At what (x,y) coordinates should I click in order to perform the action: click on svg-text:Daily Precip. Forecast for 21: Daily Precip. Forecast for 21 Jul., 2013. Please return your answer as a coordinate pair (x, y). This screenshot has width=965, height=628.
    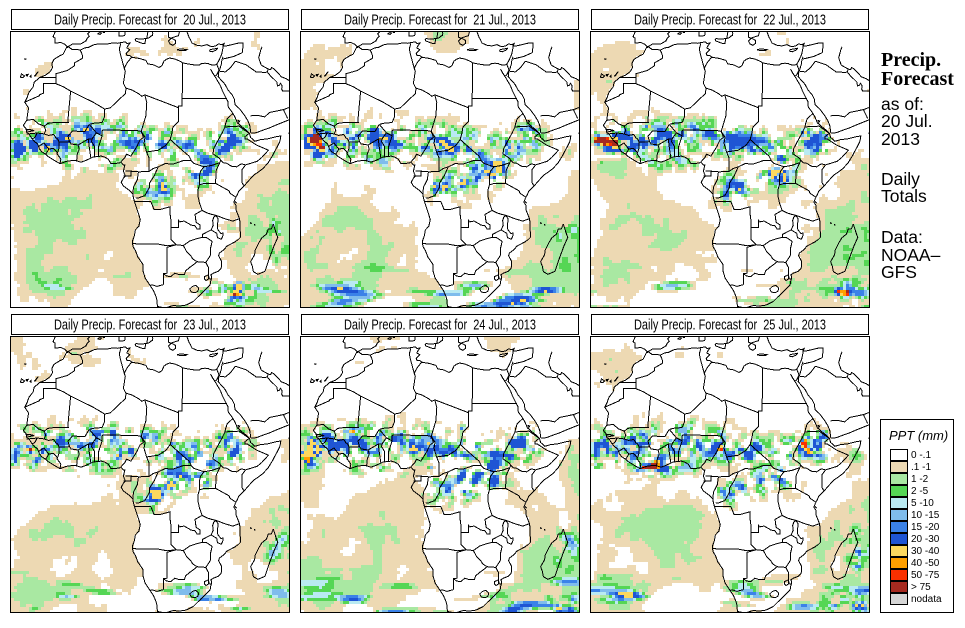
    Looking at the image, I should click on (440, 21).